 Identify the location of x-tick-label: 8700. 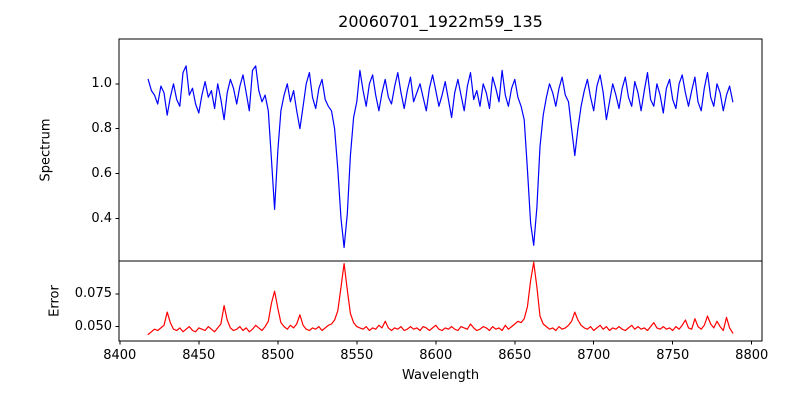
(594, 355).